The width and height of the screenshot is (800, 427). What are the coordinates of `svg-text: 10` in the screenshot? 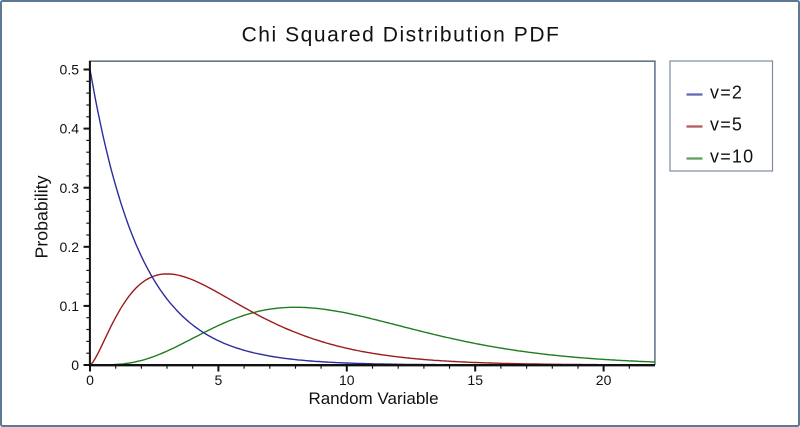 It's located at (347, 380).